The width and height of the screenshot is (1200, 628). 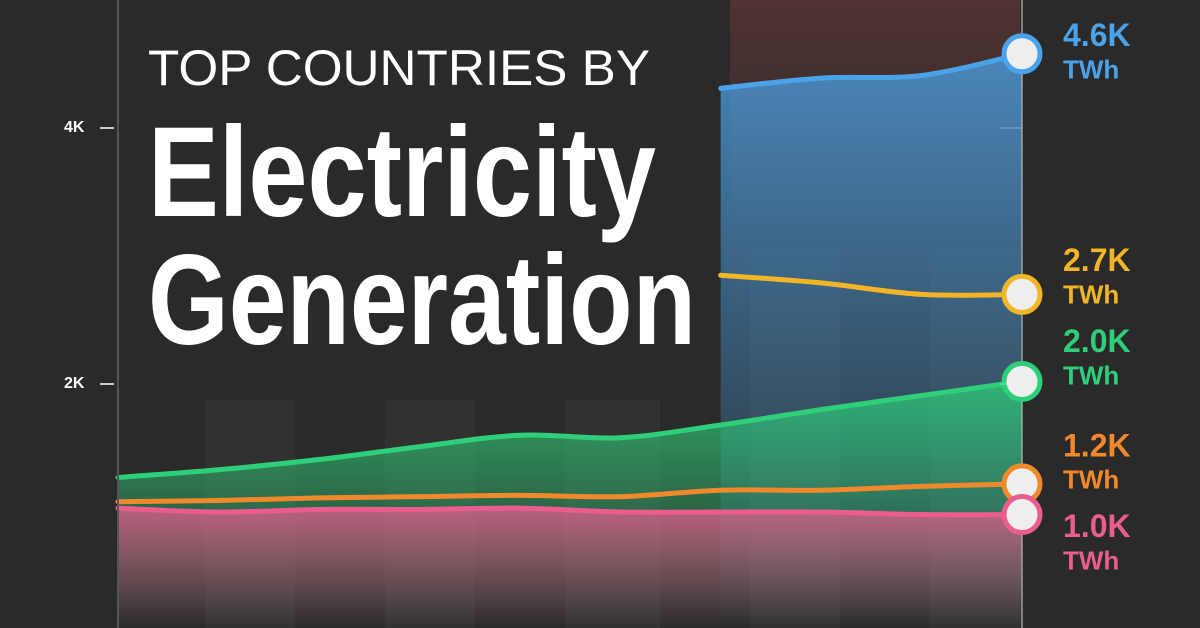 I want to click on y-tick-label: 4K, so click(x=74, y=127).